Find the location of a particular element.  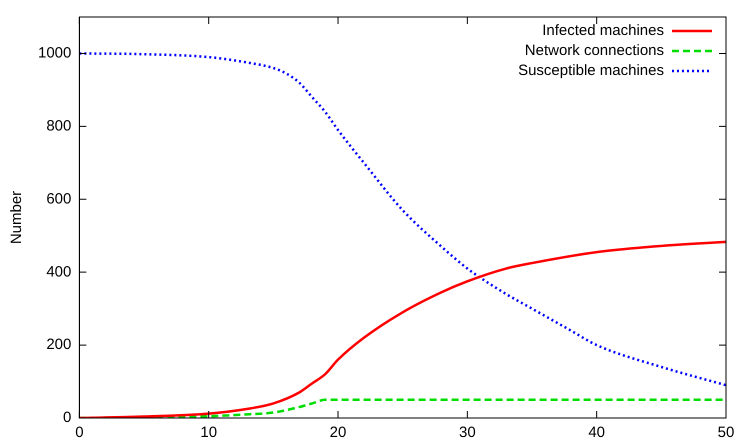

y-tick-label: 400 is located at coordinates (59, 271).